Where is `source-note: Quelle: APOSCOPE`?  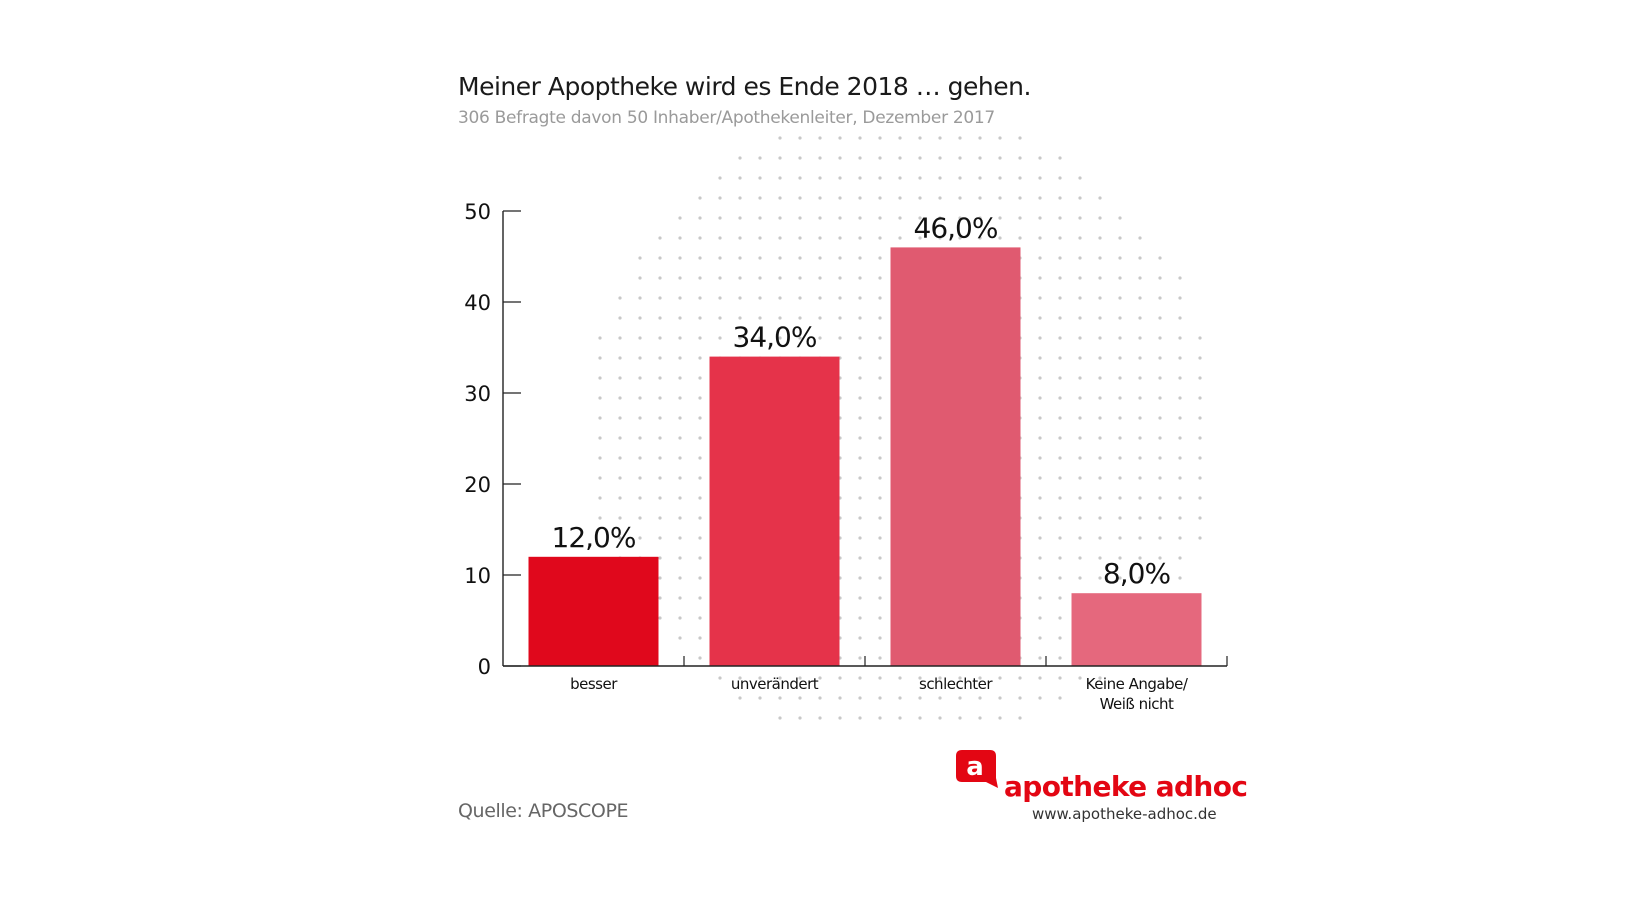 source-note: Quelle: APOSCOPE is located at coordinates (543, 811).